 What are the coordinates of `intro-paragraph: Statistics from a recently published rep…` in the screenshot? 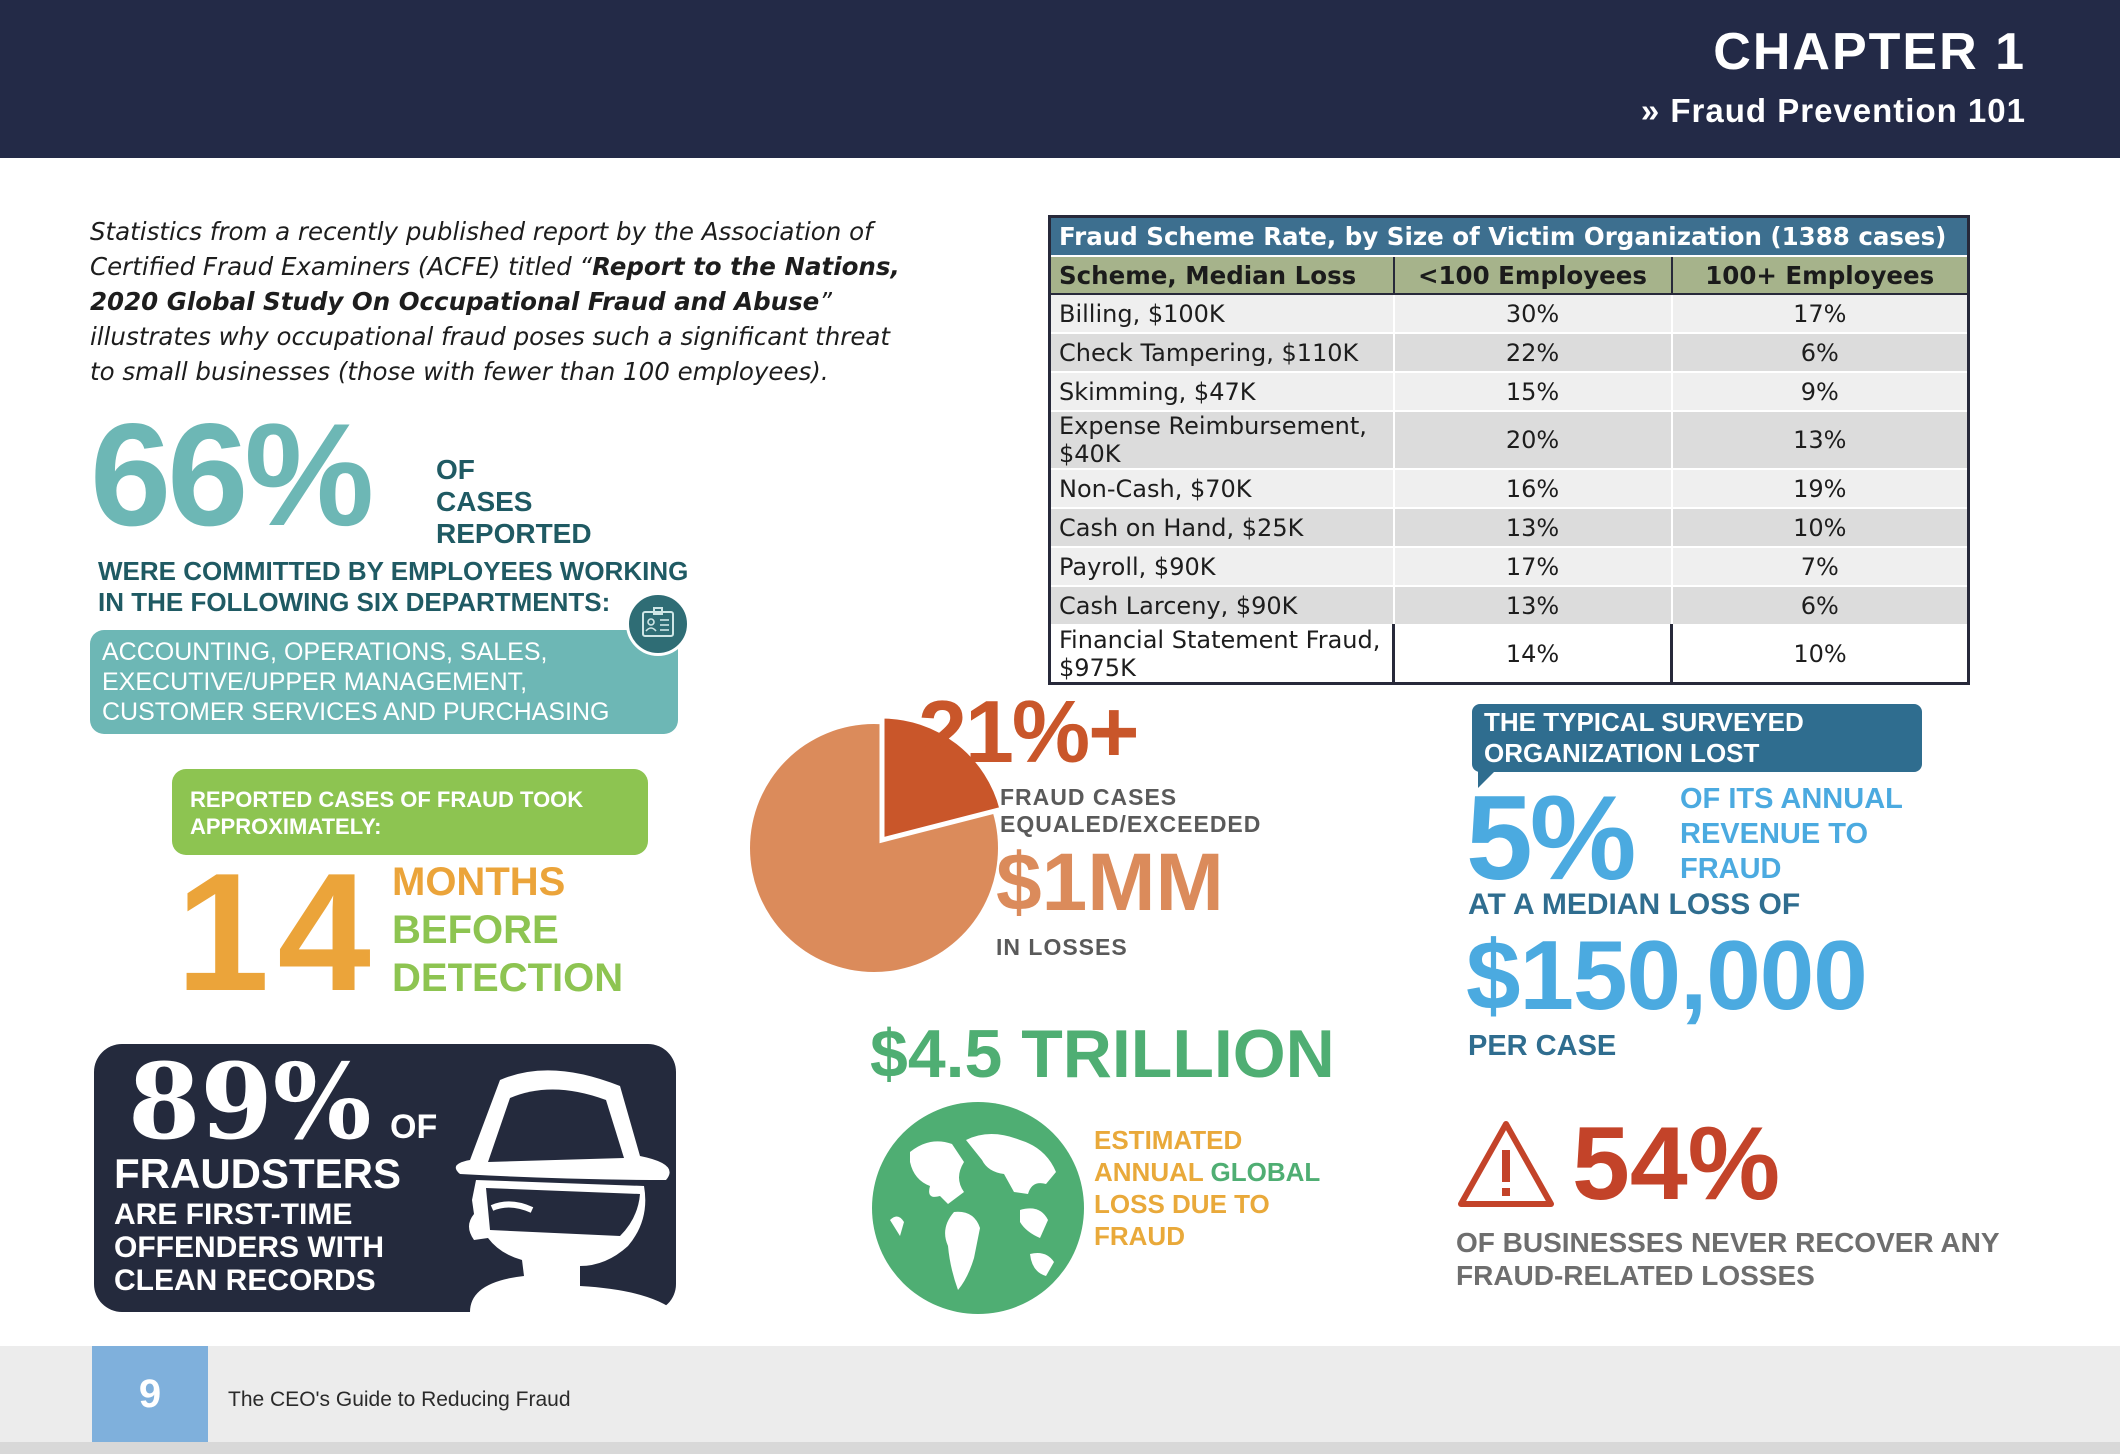 It's located at (495, 301).